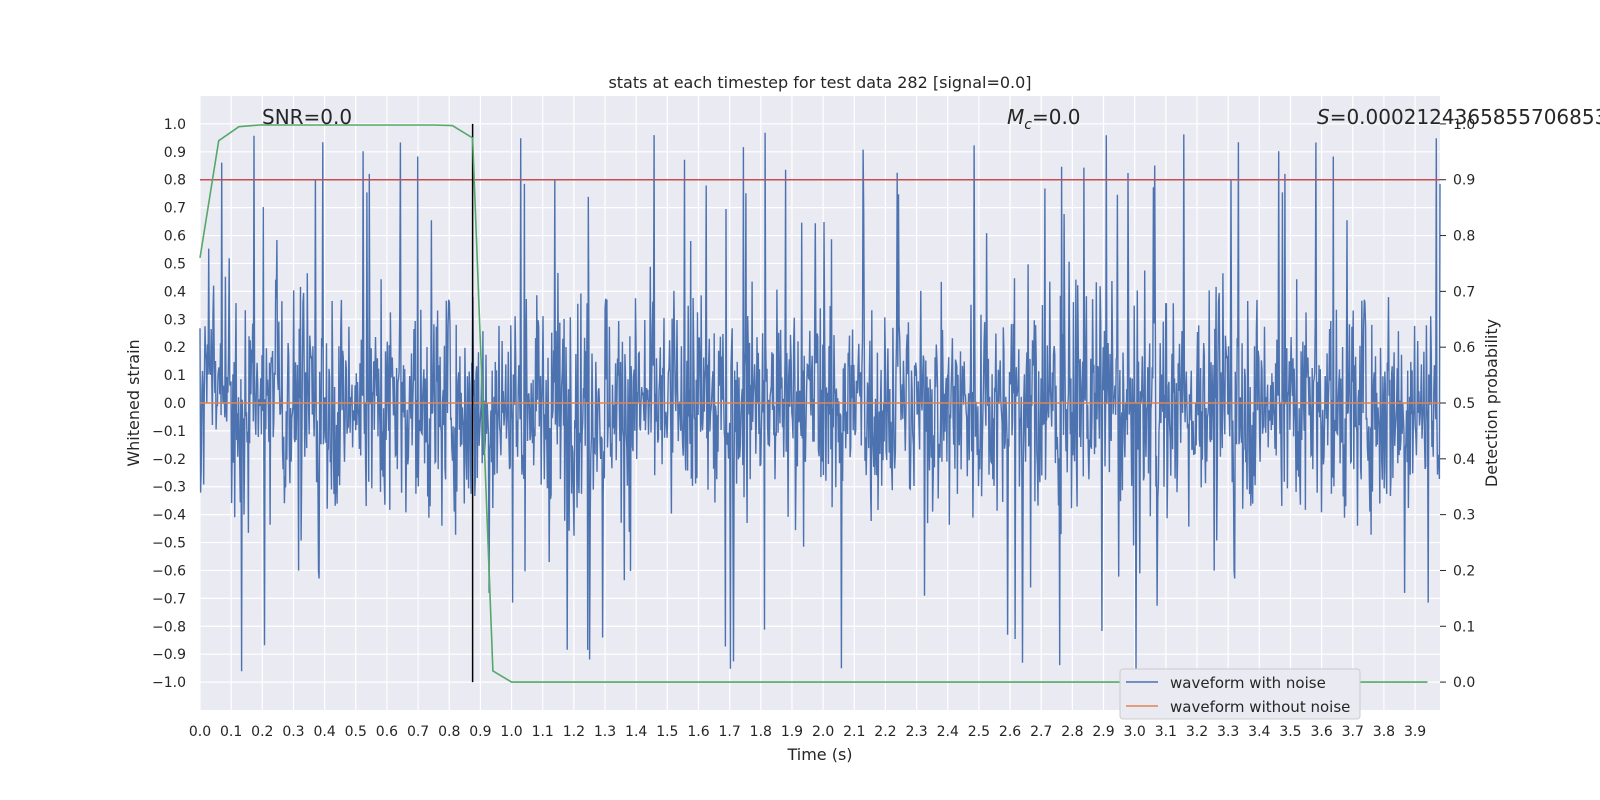 Image resolution: width=1600 pixels, height=800 pixels. What do you see at coordinates (1464, 237) in the screenshot?
I see `y2-tick-label-8: 0.8` at bounding box center [1464, 237].